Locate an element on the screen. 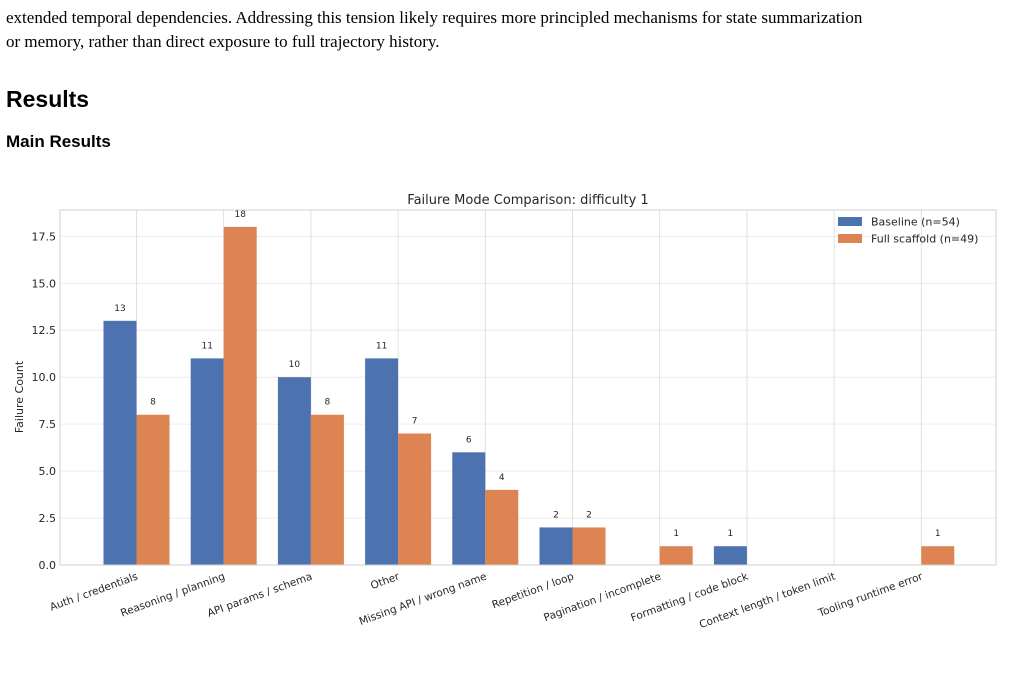  y-tick-label: 12.5 is located at coordinates (44, 330).